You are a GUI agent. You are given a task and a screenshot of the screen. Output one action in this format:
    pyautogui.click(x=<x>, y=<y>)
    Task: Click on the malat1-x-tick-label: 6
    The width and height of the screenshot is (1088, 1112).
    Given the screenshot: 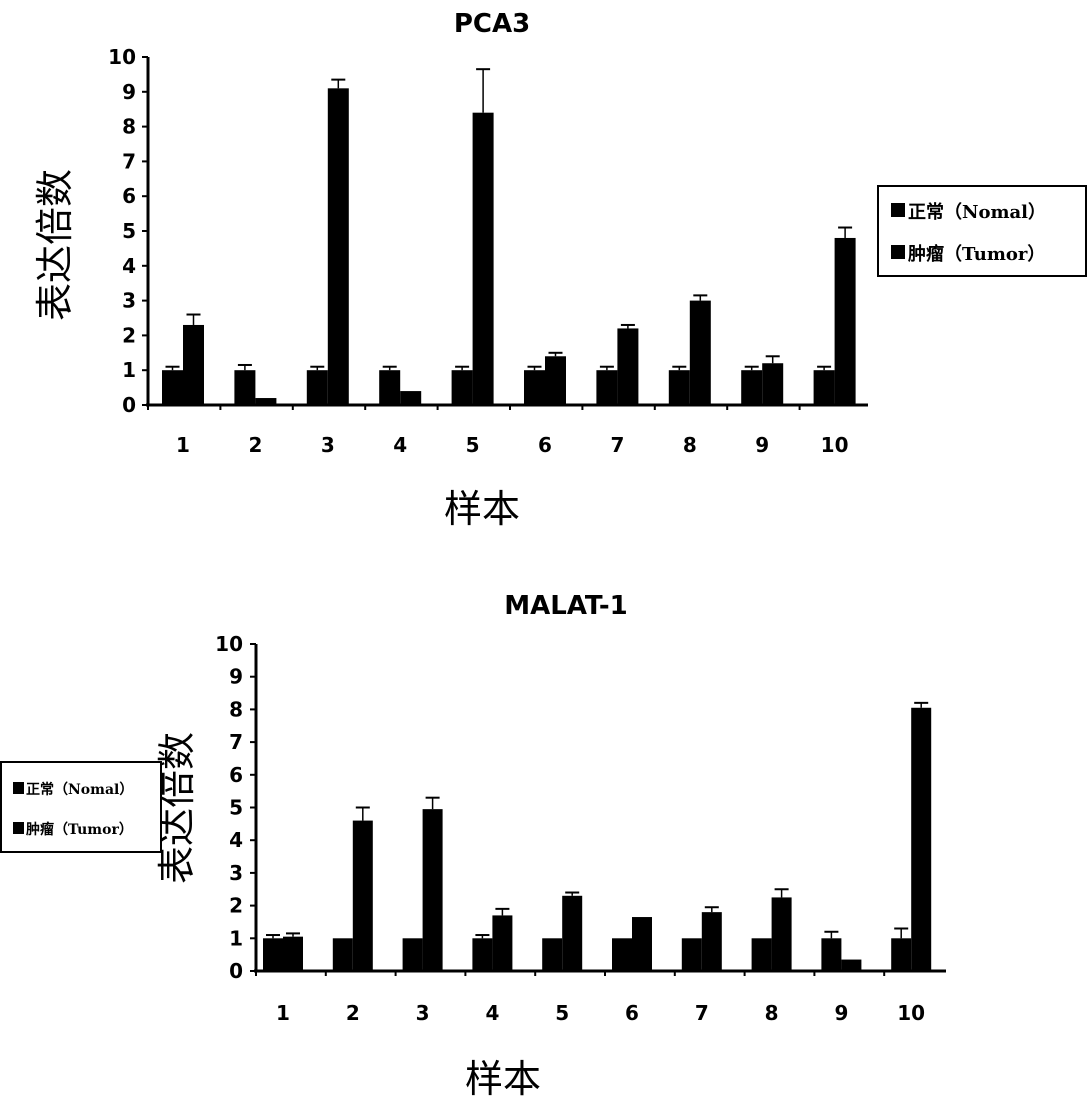 What is the action you would take?
    pyautogui.click(x=632, y=1013)
    